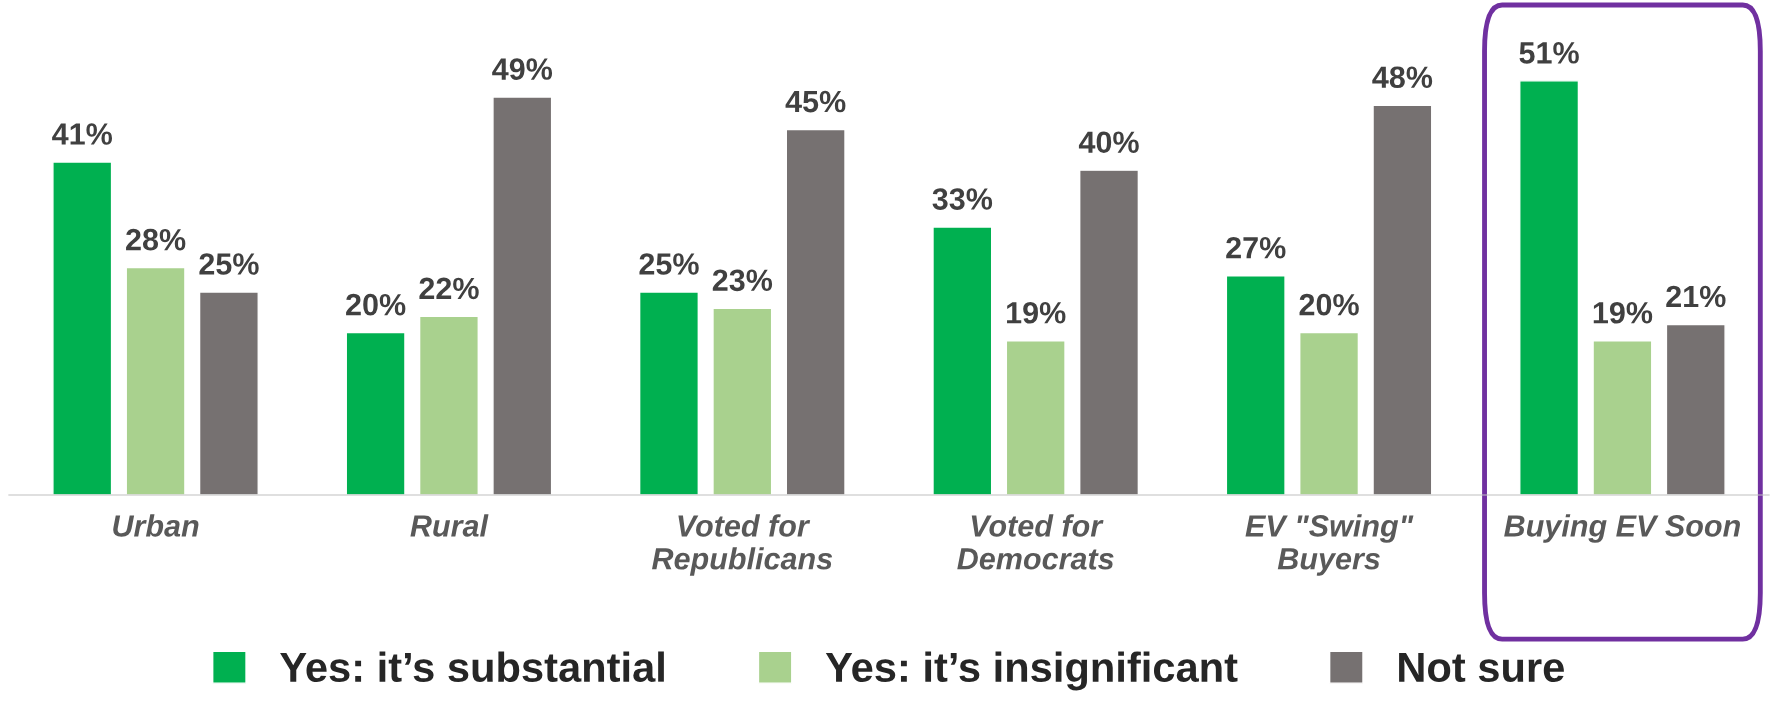 The width and height of the screenshot is (1778, 728). What do you see at coordinates (156, 525) in the screenshot?
I see `x-tick-label: Urban` at bounding box center [156, 525].